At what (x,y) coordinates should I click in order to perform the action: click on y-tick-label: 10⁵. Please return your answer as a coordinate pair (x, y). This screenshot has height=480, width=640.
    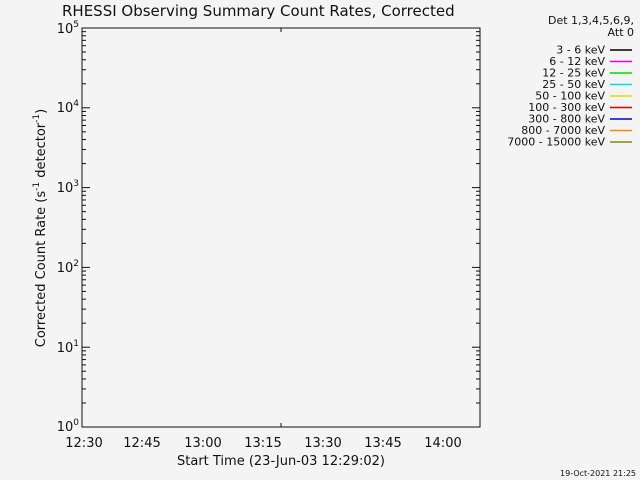
    Looking at the image, I should click on (68, 28).